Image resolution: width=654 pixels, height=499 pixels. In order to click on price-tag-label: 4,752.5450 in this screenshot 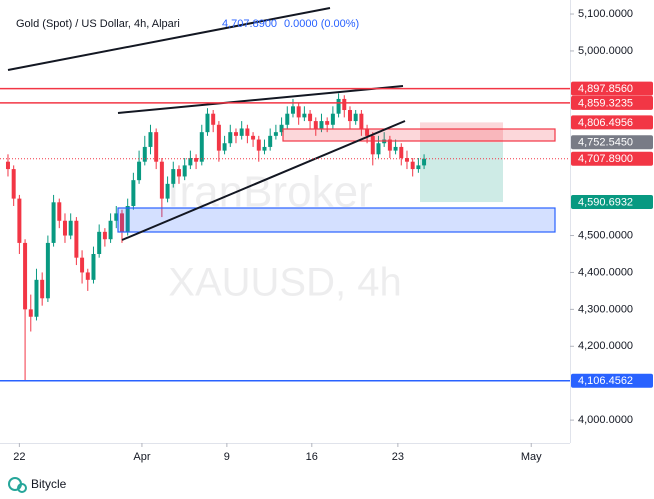, I will do `click(605, 143)`.